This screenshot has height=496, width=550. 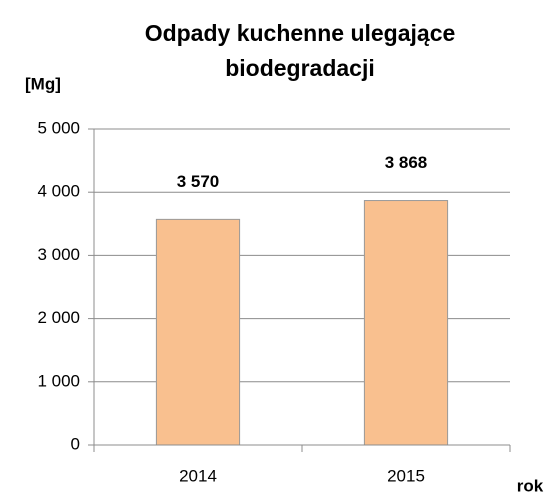 I want to click on value-label: 3 868, so click(x=406, y=162).